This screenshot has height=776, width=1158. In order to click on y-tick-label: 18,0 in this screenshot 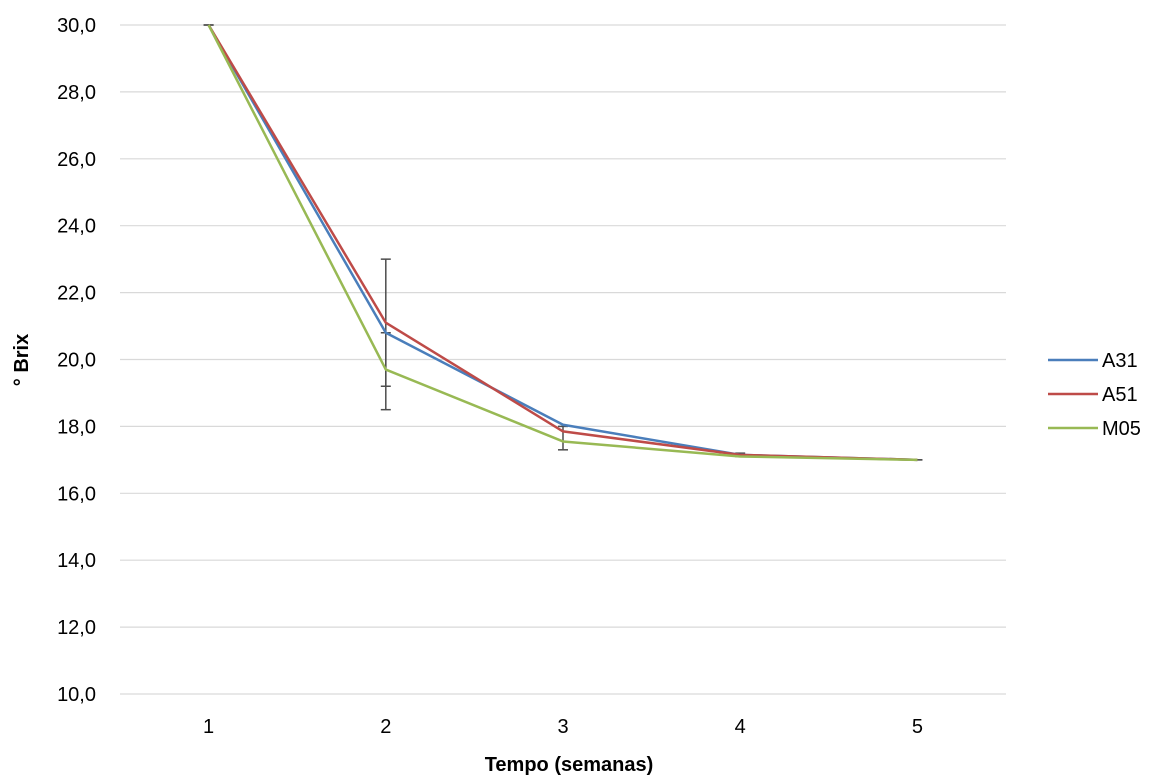, I will do `click(76, 427)`.